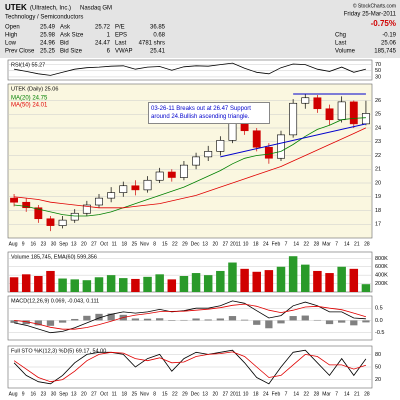  What do you see at coordinates (121, 44) in the screenshot?
I see `quote-label: Last` at bounding box center [121, 44].